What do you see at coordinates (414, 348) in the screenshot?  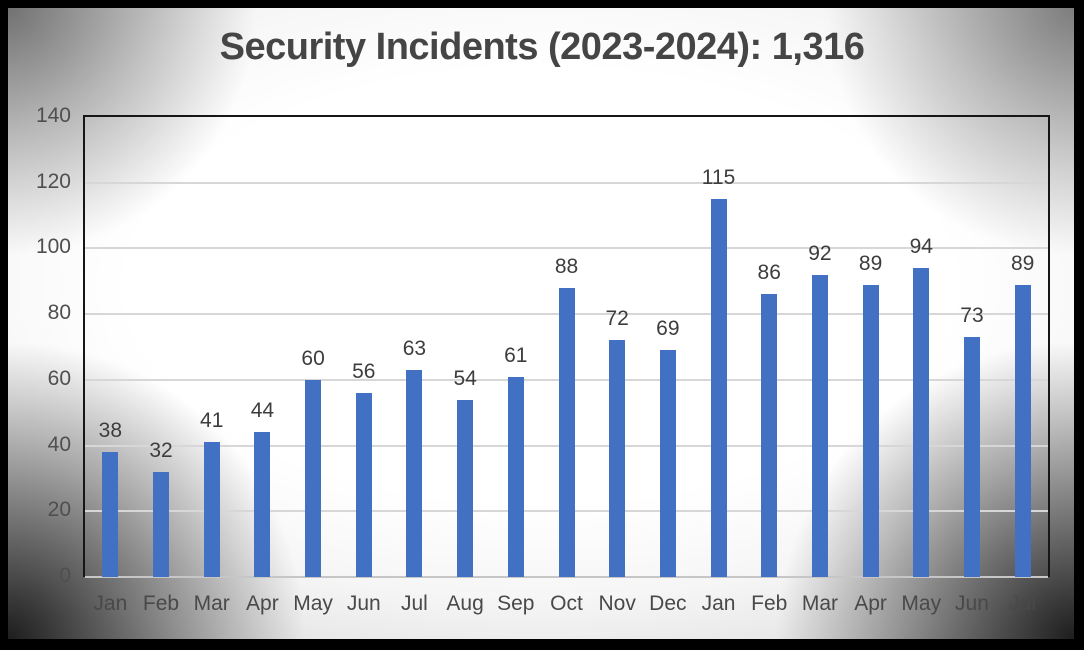 I see `bar-value-label: 63` at bounding box center [414, 348].